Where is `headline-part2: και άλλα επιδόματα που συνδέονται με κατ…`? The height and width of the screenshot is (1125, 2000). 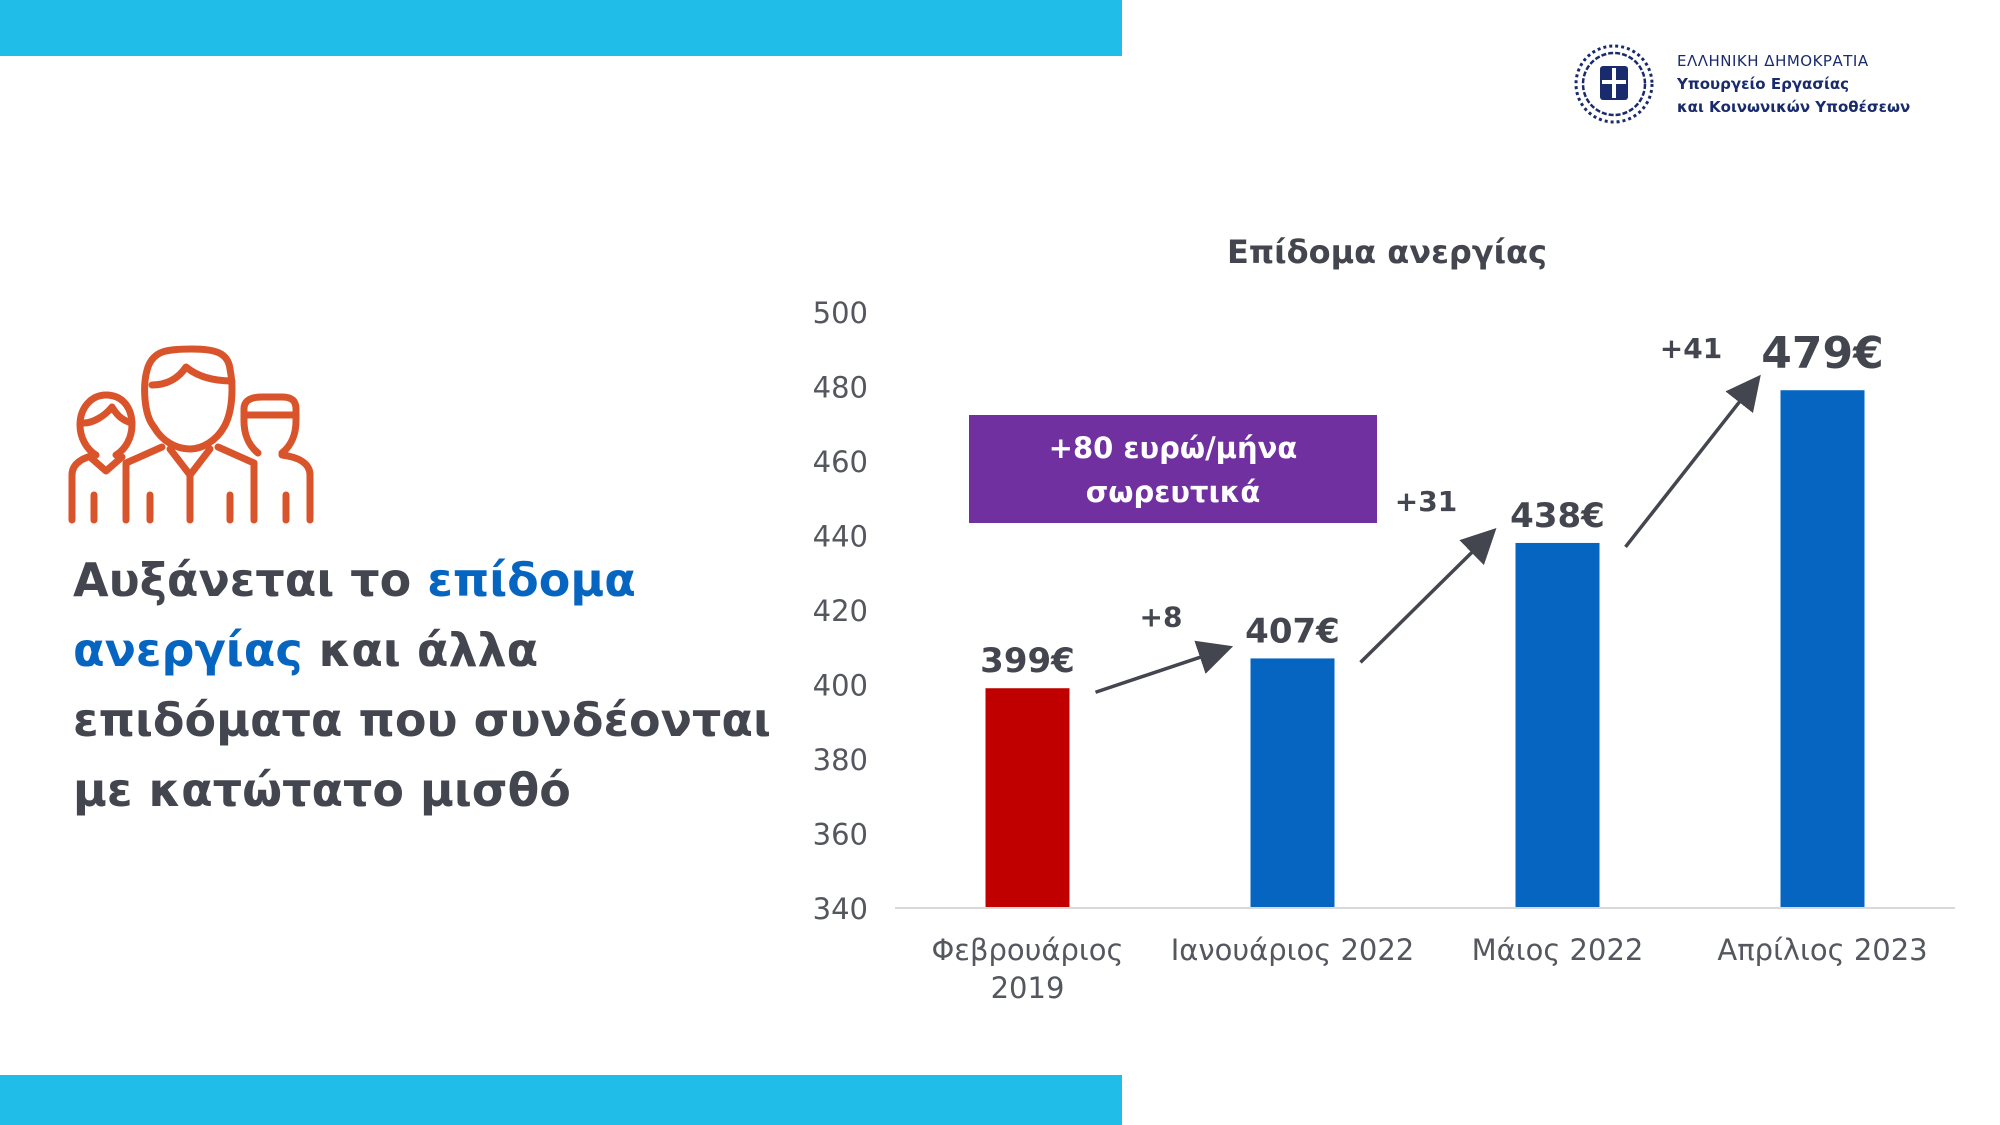
headline-part2: και άλλα επιδόματα που συνδέονται με κατ… is located at coordinates (422, 720).